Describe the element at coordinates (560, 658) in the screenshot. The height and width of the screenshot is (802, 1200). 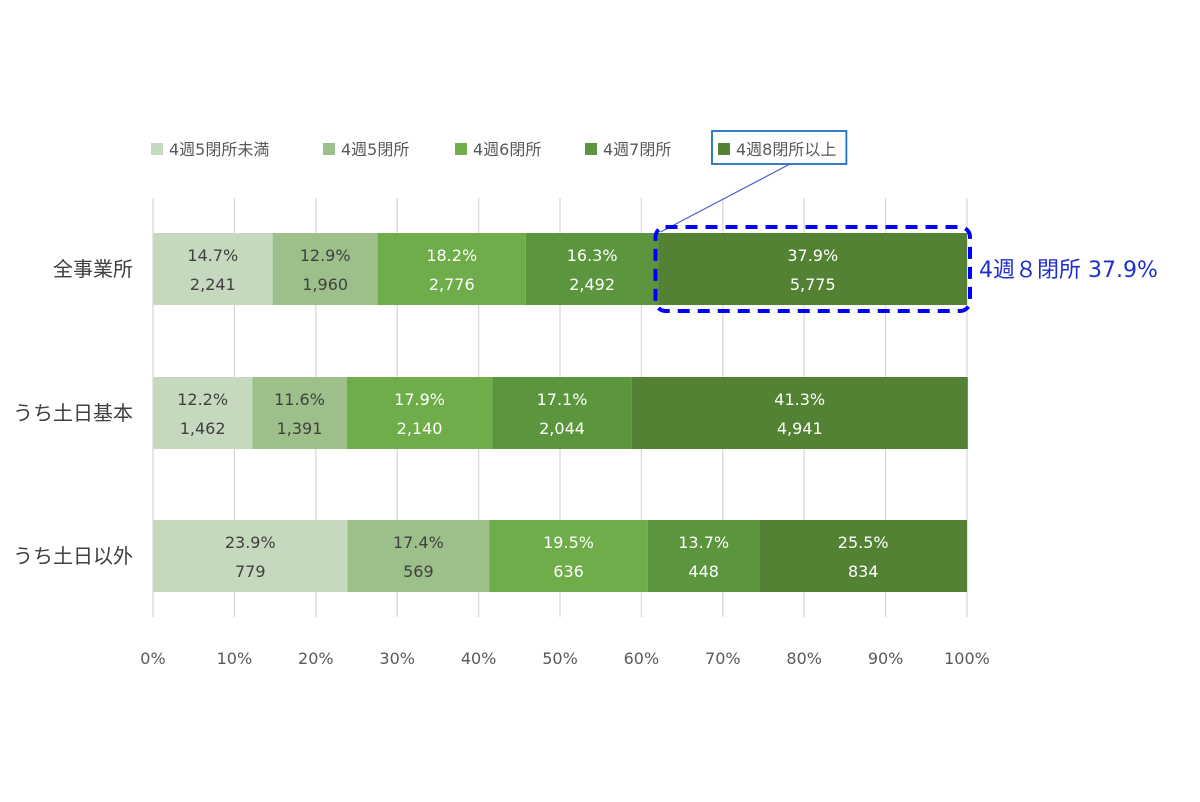
I see `x-tick-label: 50%` at that location.